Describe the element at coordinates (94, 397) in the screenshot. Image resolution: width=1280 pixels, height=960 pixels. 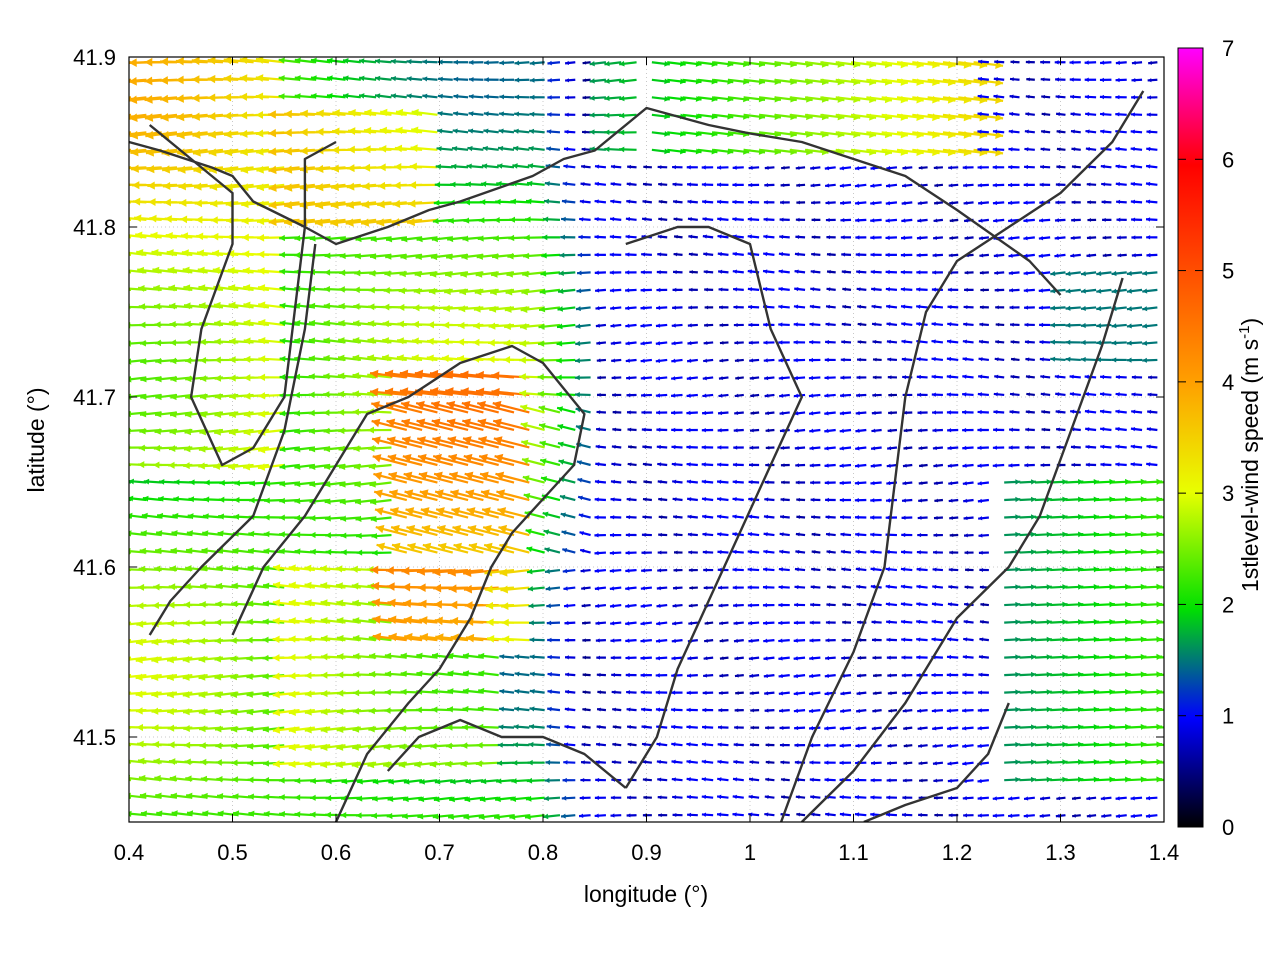
I see `y-tick-label: 41.7` at that location.